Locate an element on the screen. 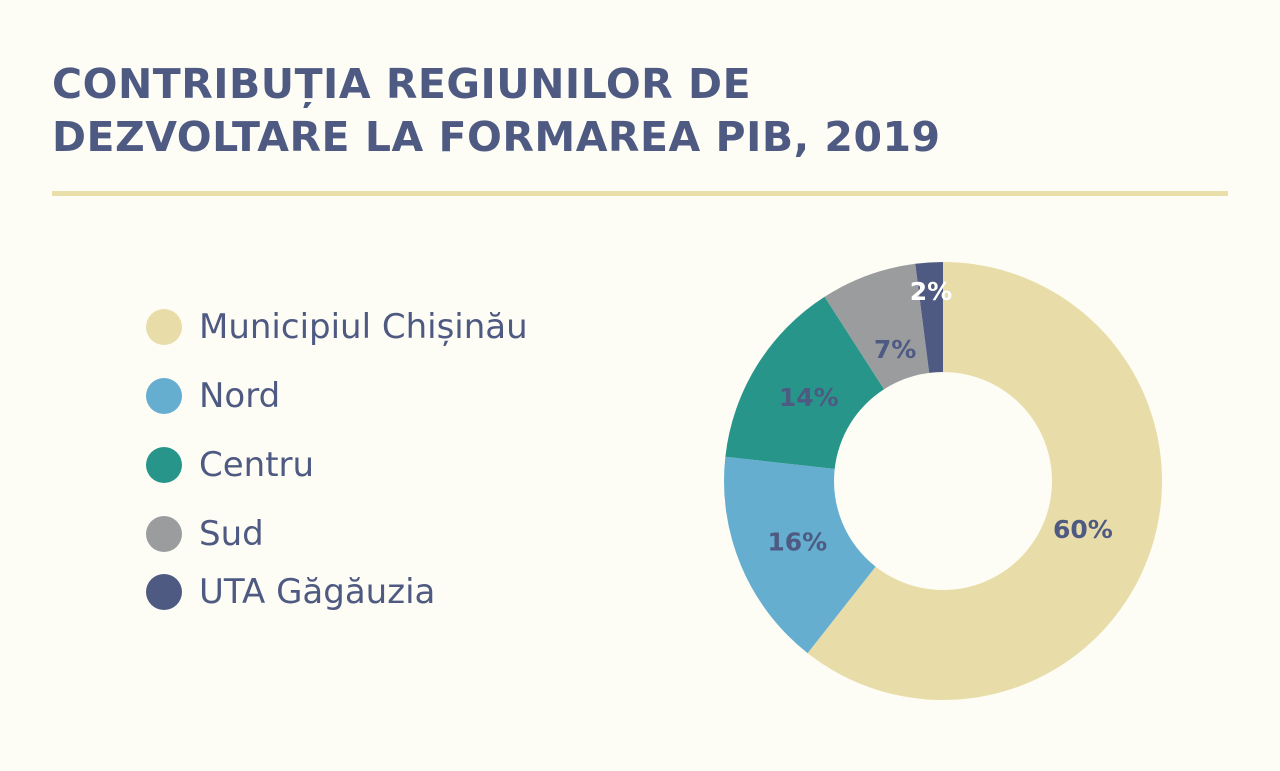  legend-label-municipiul-chisinau: Municipiul Chișinău is located at coordinates (363, 327).